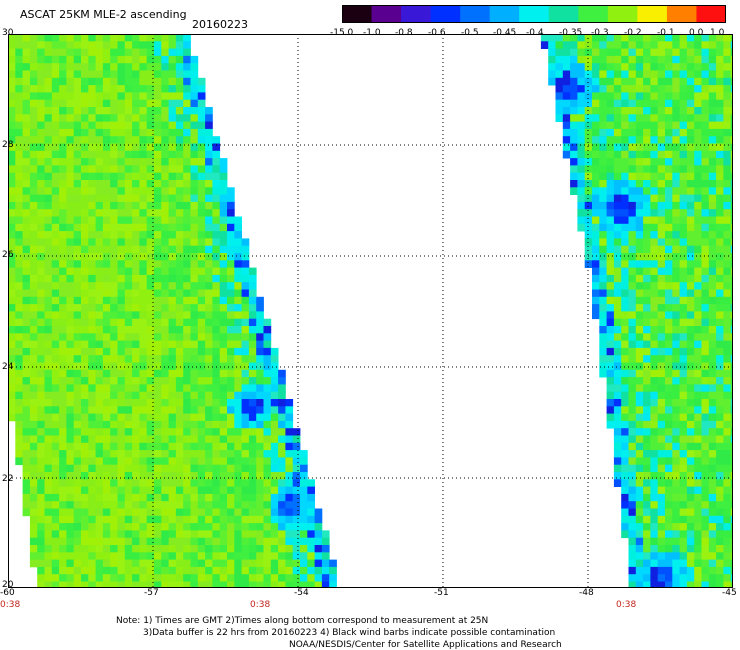 The height and width of the screenshot is (650, 740). Describe the element at coordinates (103, 14) in the screenshot. I see `chart-title: ASCAT 25KM MLE-2 ascending` at that location.